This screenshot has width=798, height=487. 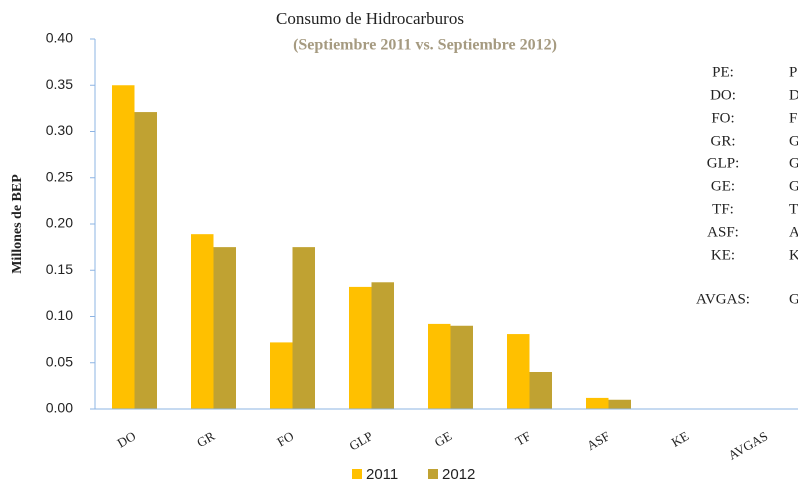 I want to click on y-tick-label: 0.00, so click(x=59, y=408).